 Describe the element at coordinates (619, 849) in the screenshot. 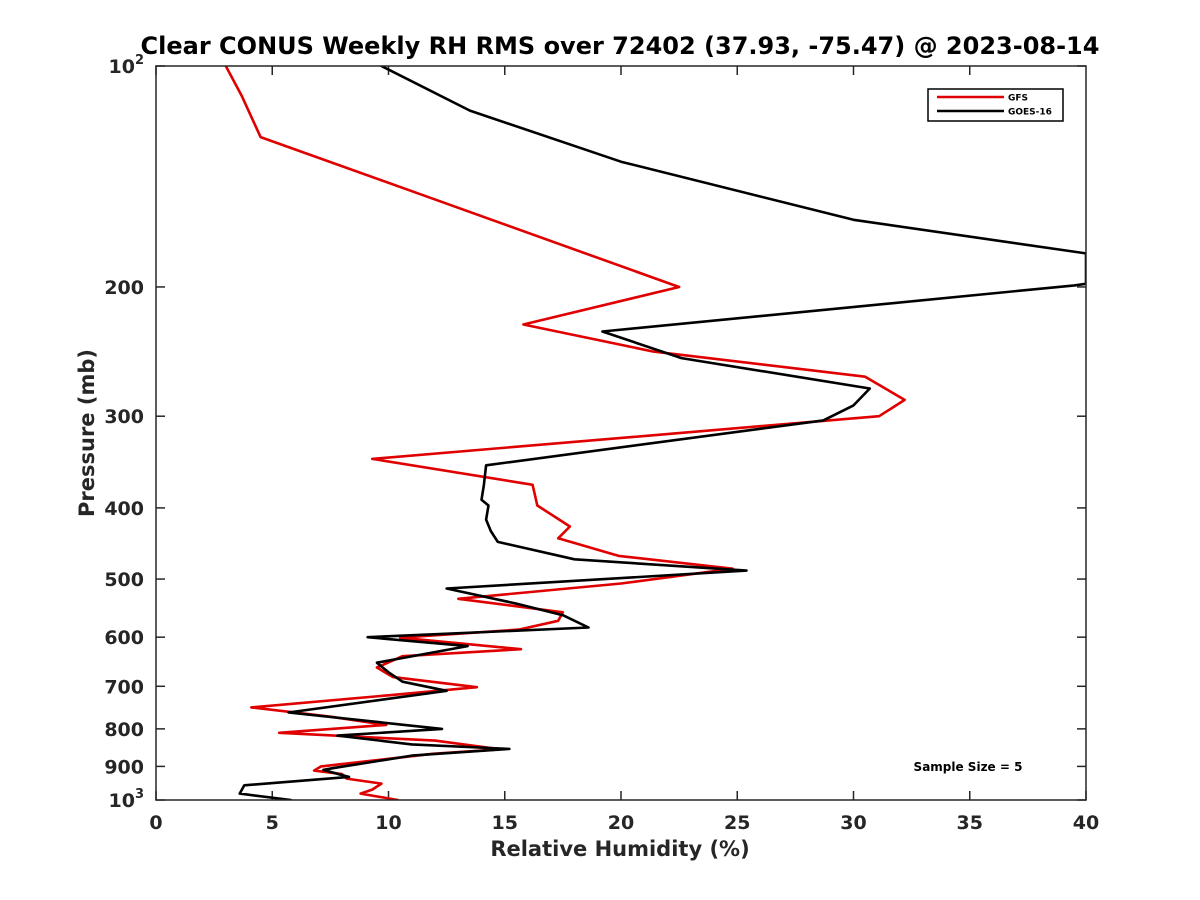

I see `x-axis-label: Relative Humidity (%)` at that location.